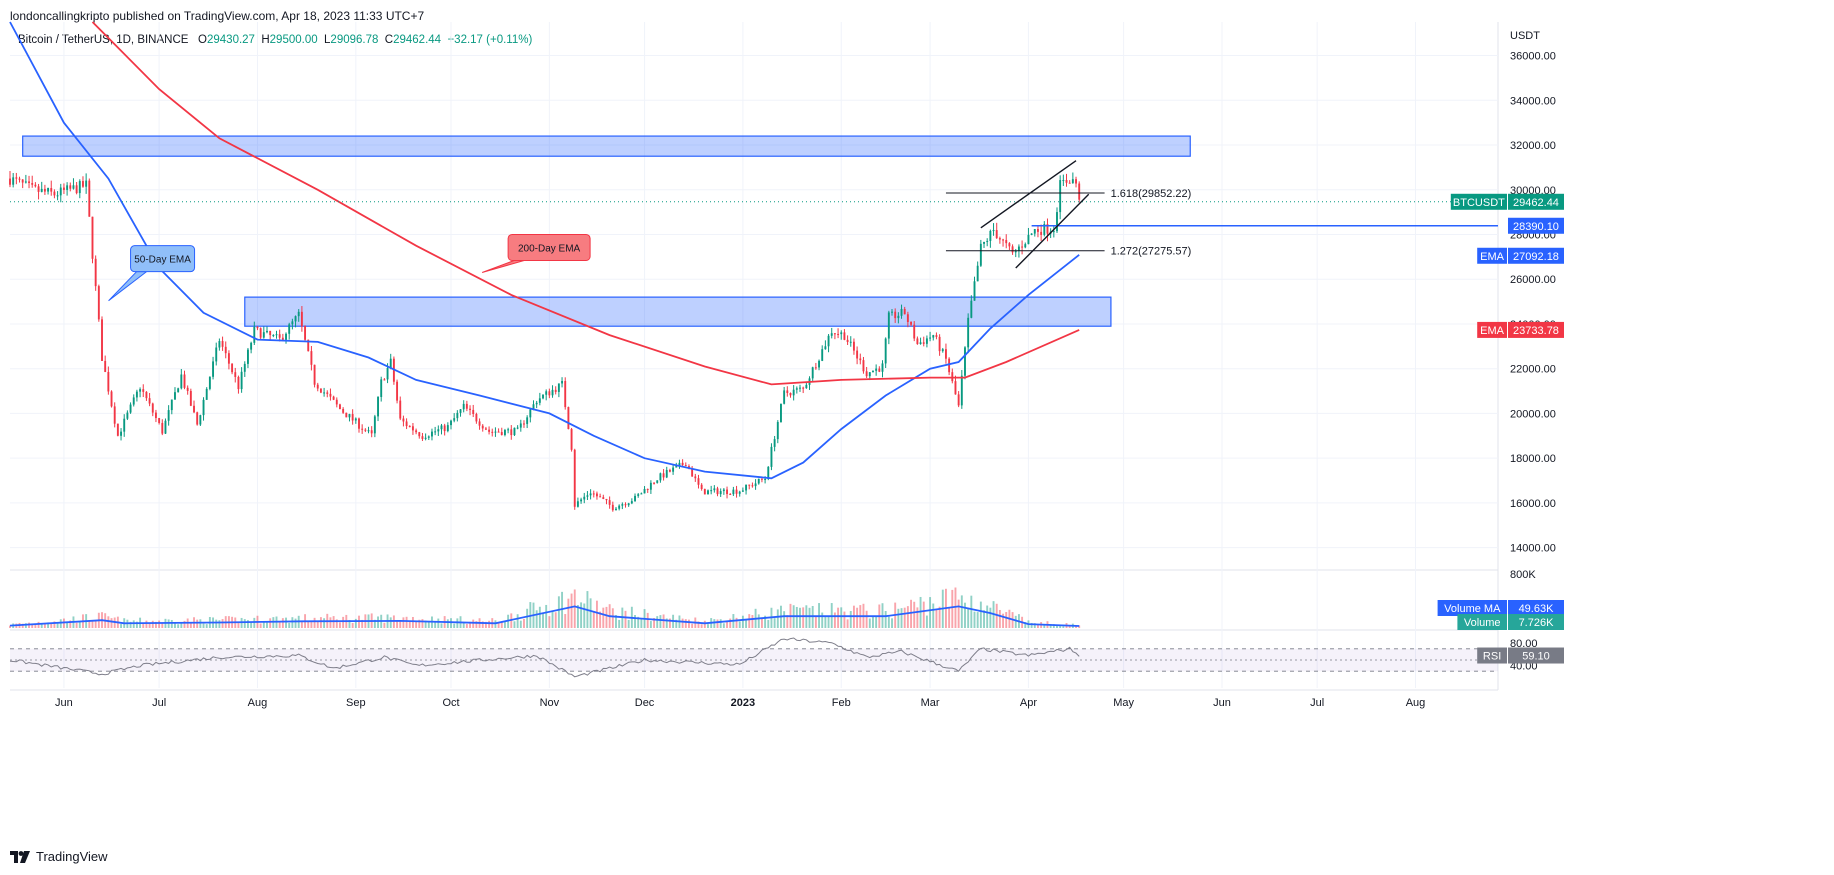 This screenshot has height=875, width=1834. What do you see at coordinates (1537, 623) in the screenshot?
I see `volume-tag-value: 7.726K` at bounding box center [1537, 623].